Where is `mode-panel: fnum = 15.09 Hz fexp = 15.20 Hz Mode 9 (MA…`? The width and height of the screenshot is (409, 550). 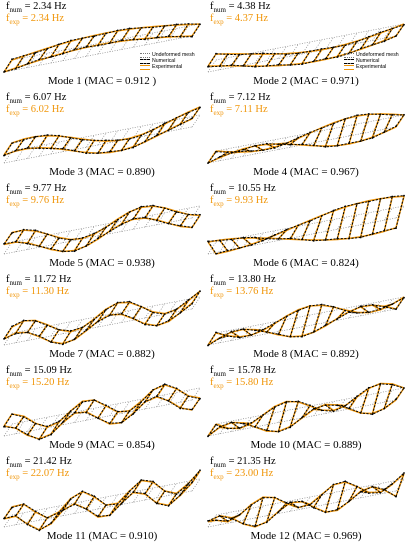
mode-panel: fnum = 15.09 Hz fexp = 15.20 Hz Mode 9 (MA… is located at coordinates (102, 409).